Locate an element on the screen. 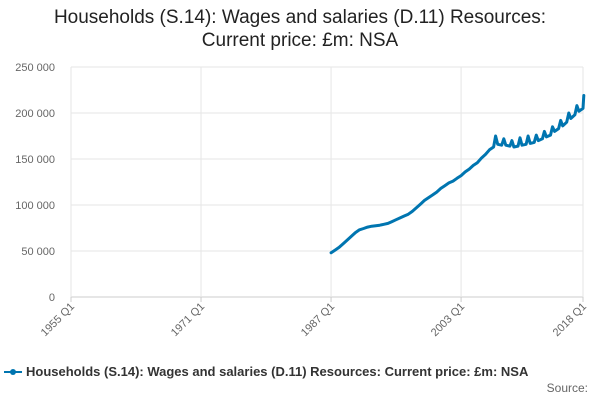  y-tick-label: 50 000 is located at coordinates (38, 252).